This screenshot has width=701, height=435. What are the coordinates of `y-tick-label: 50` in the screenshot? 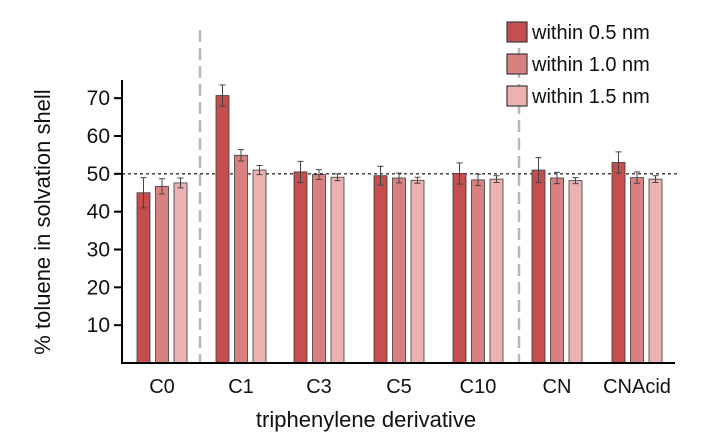 It's located at (98, 174).